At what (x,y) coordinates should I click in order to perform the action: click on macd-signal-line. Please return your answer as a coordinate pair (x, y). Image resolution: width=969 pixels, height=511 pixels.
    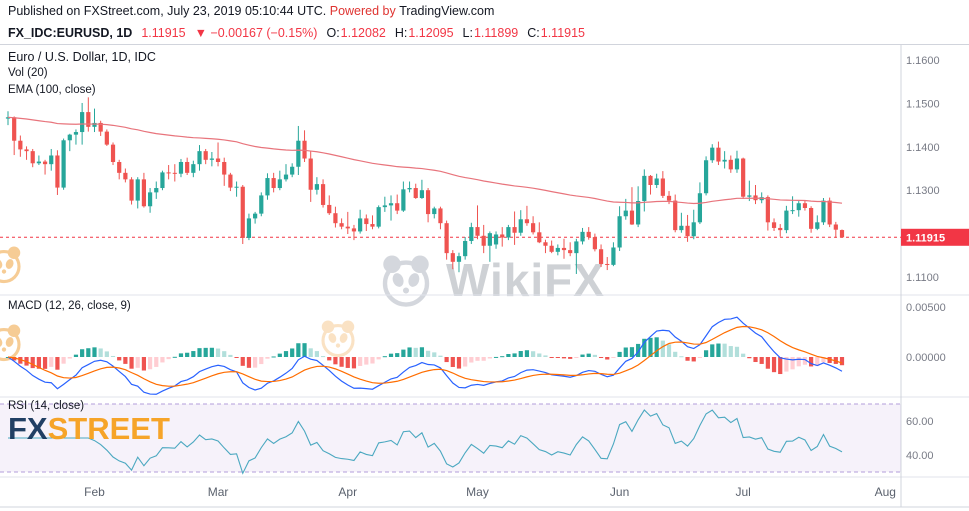
    Looking at the image, I should click on (425, 356).